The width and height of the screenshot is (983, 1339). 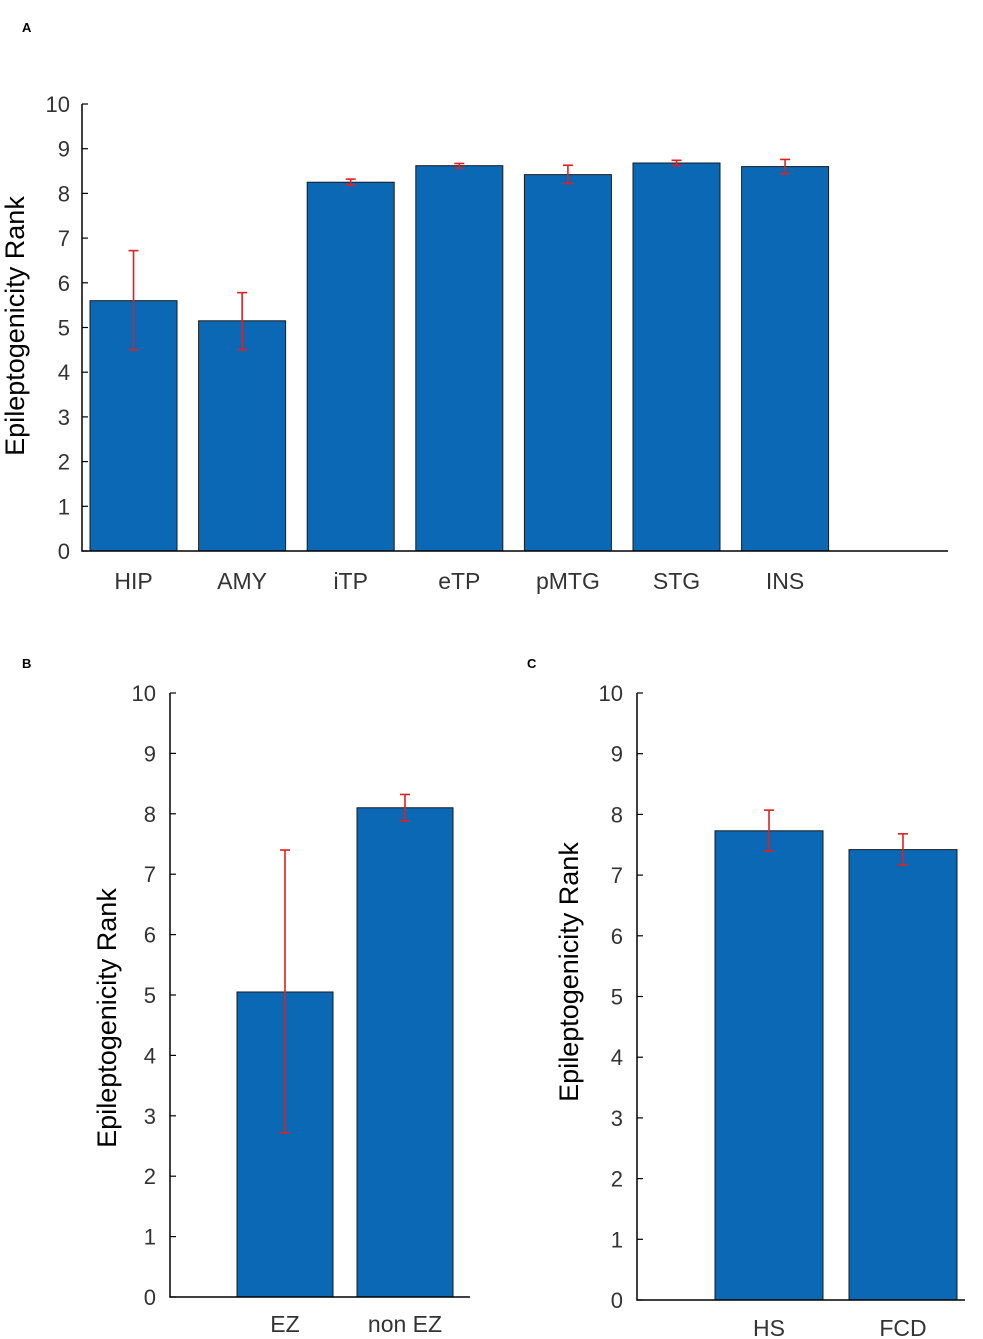 I want to click on panel-b-error-bars, so click(x=345, y=963).